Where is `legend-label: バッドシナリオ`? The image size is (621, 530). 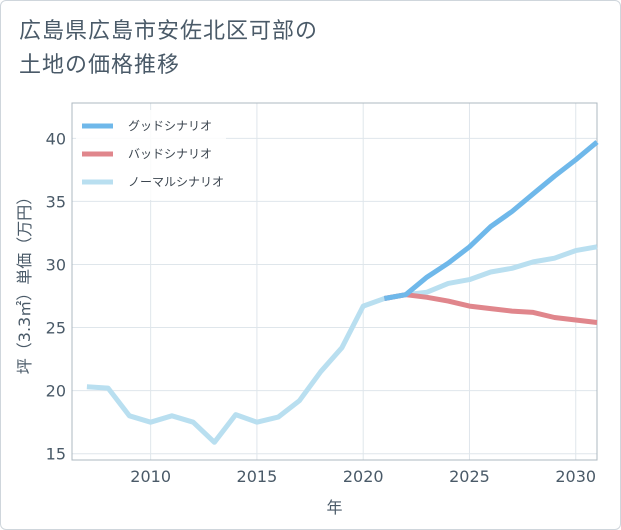
legend-label: バッドシナリオ is located at coordinates (170, 154).